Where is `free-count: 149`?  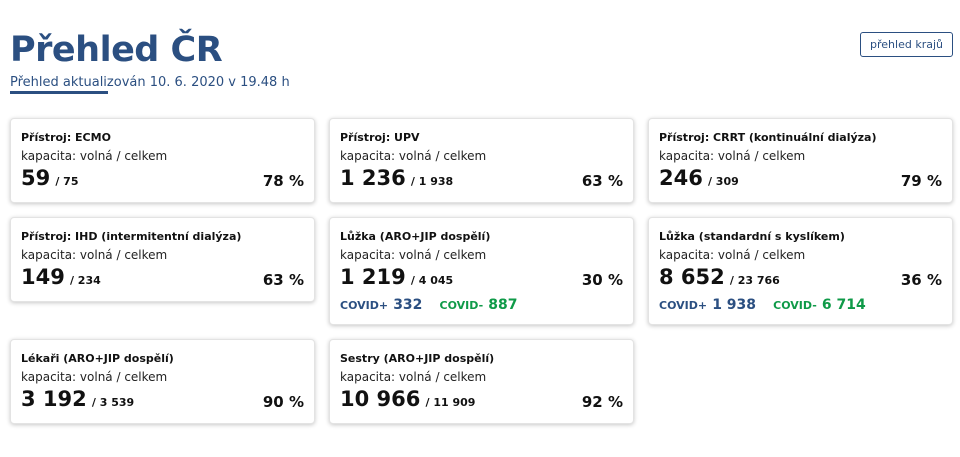
free-count: 149 is located at coordinates (43, 277).